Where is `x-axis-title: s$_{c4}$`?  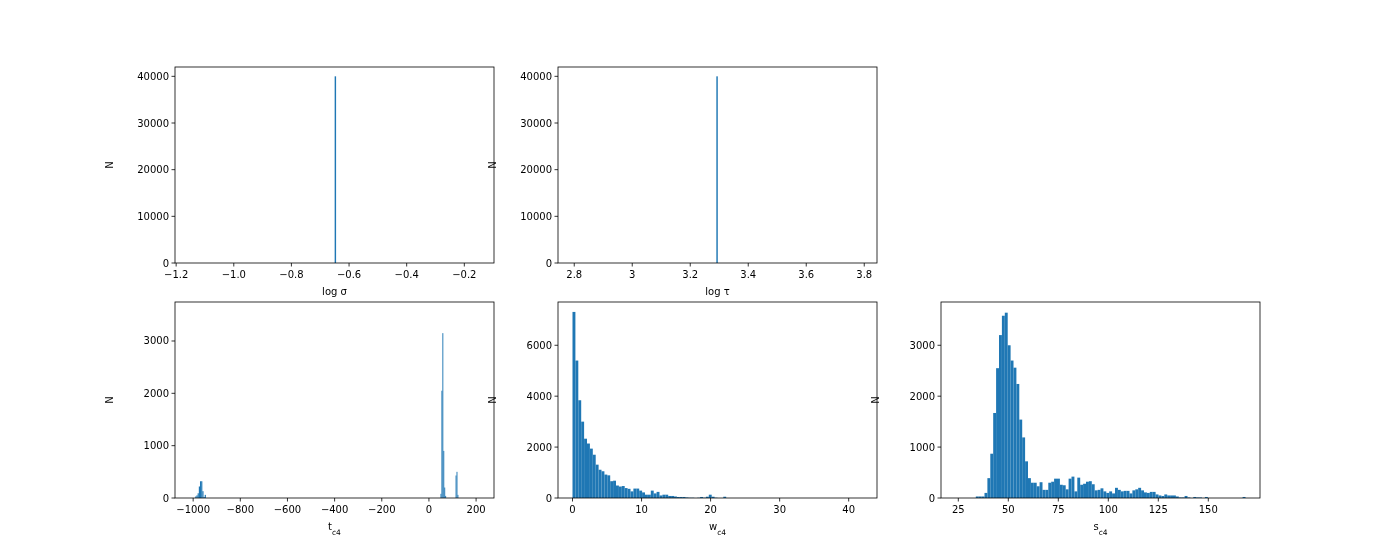
x-axis-title: s$_{c4}$ is located at coordinates (1100, 529).